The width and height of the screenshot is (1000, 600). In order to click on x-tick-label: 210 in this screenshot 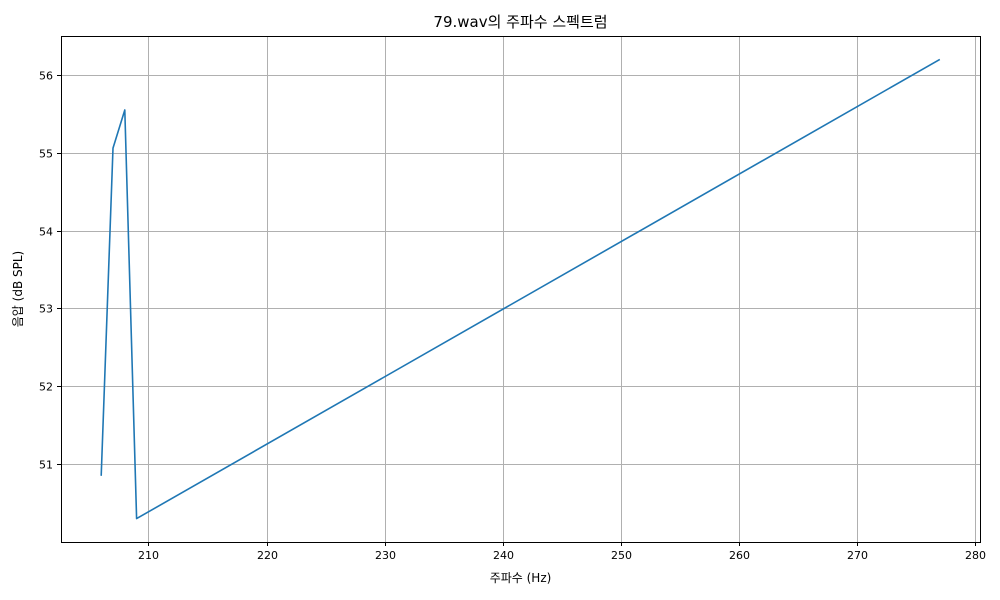, I will do `click(148, 555)`.